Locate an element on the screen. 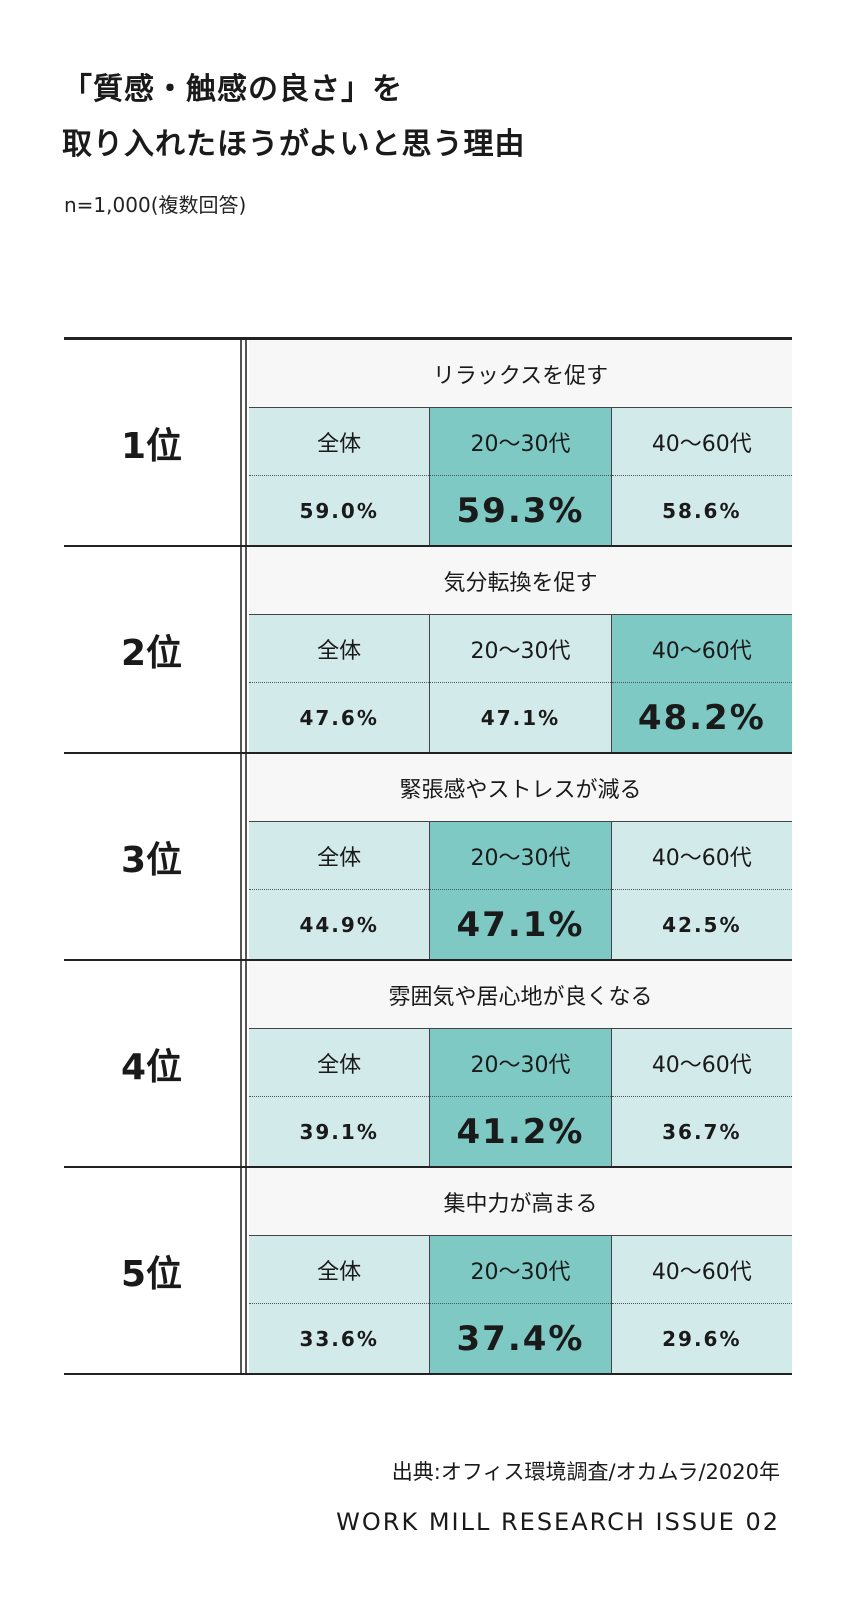 The height and width of the screenshot is (1611, 864). rank-detail: 集中力が高まる 全体 33.6% 20〜30代 37.4% 40〜60代 29.6% is located at coordinates (520, 1270).